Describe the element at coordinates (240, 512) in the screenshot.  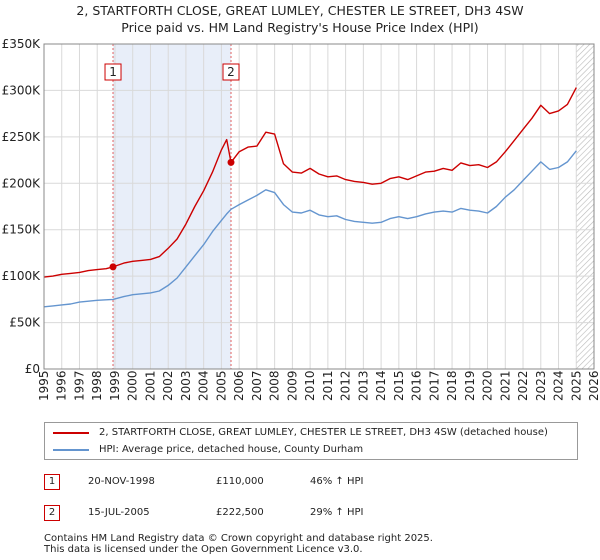
I see `transaction-price: £222,500` at that location.